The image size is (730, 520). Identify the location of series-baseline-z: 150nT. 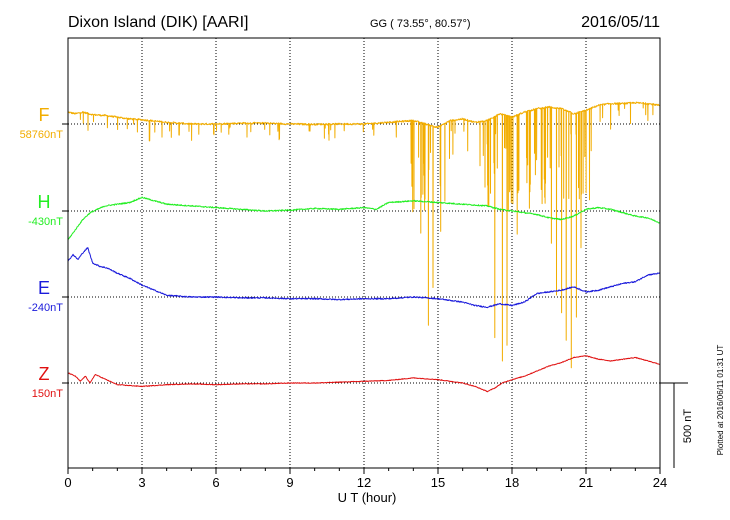
(47, 394).